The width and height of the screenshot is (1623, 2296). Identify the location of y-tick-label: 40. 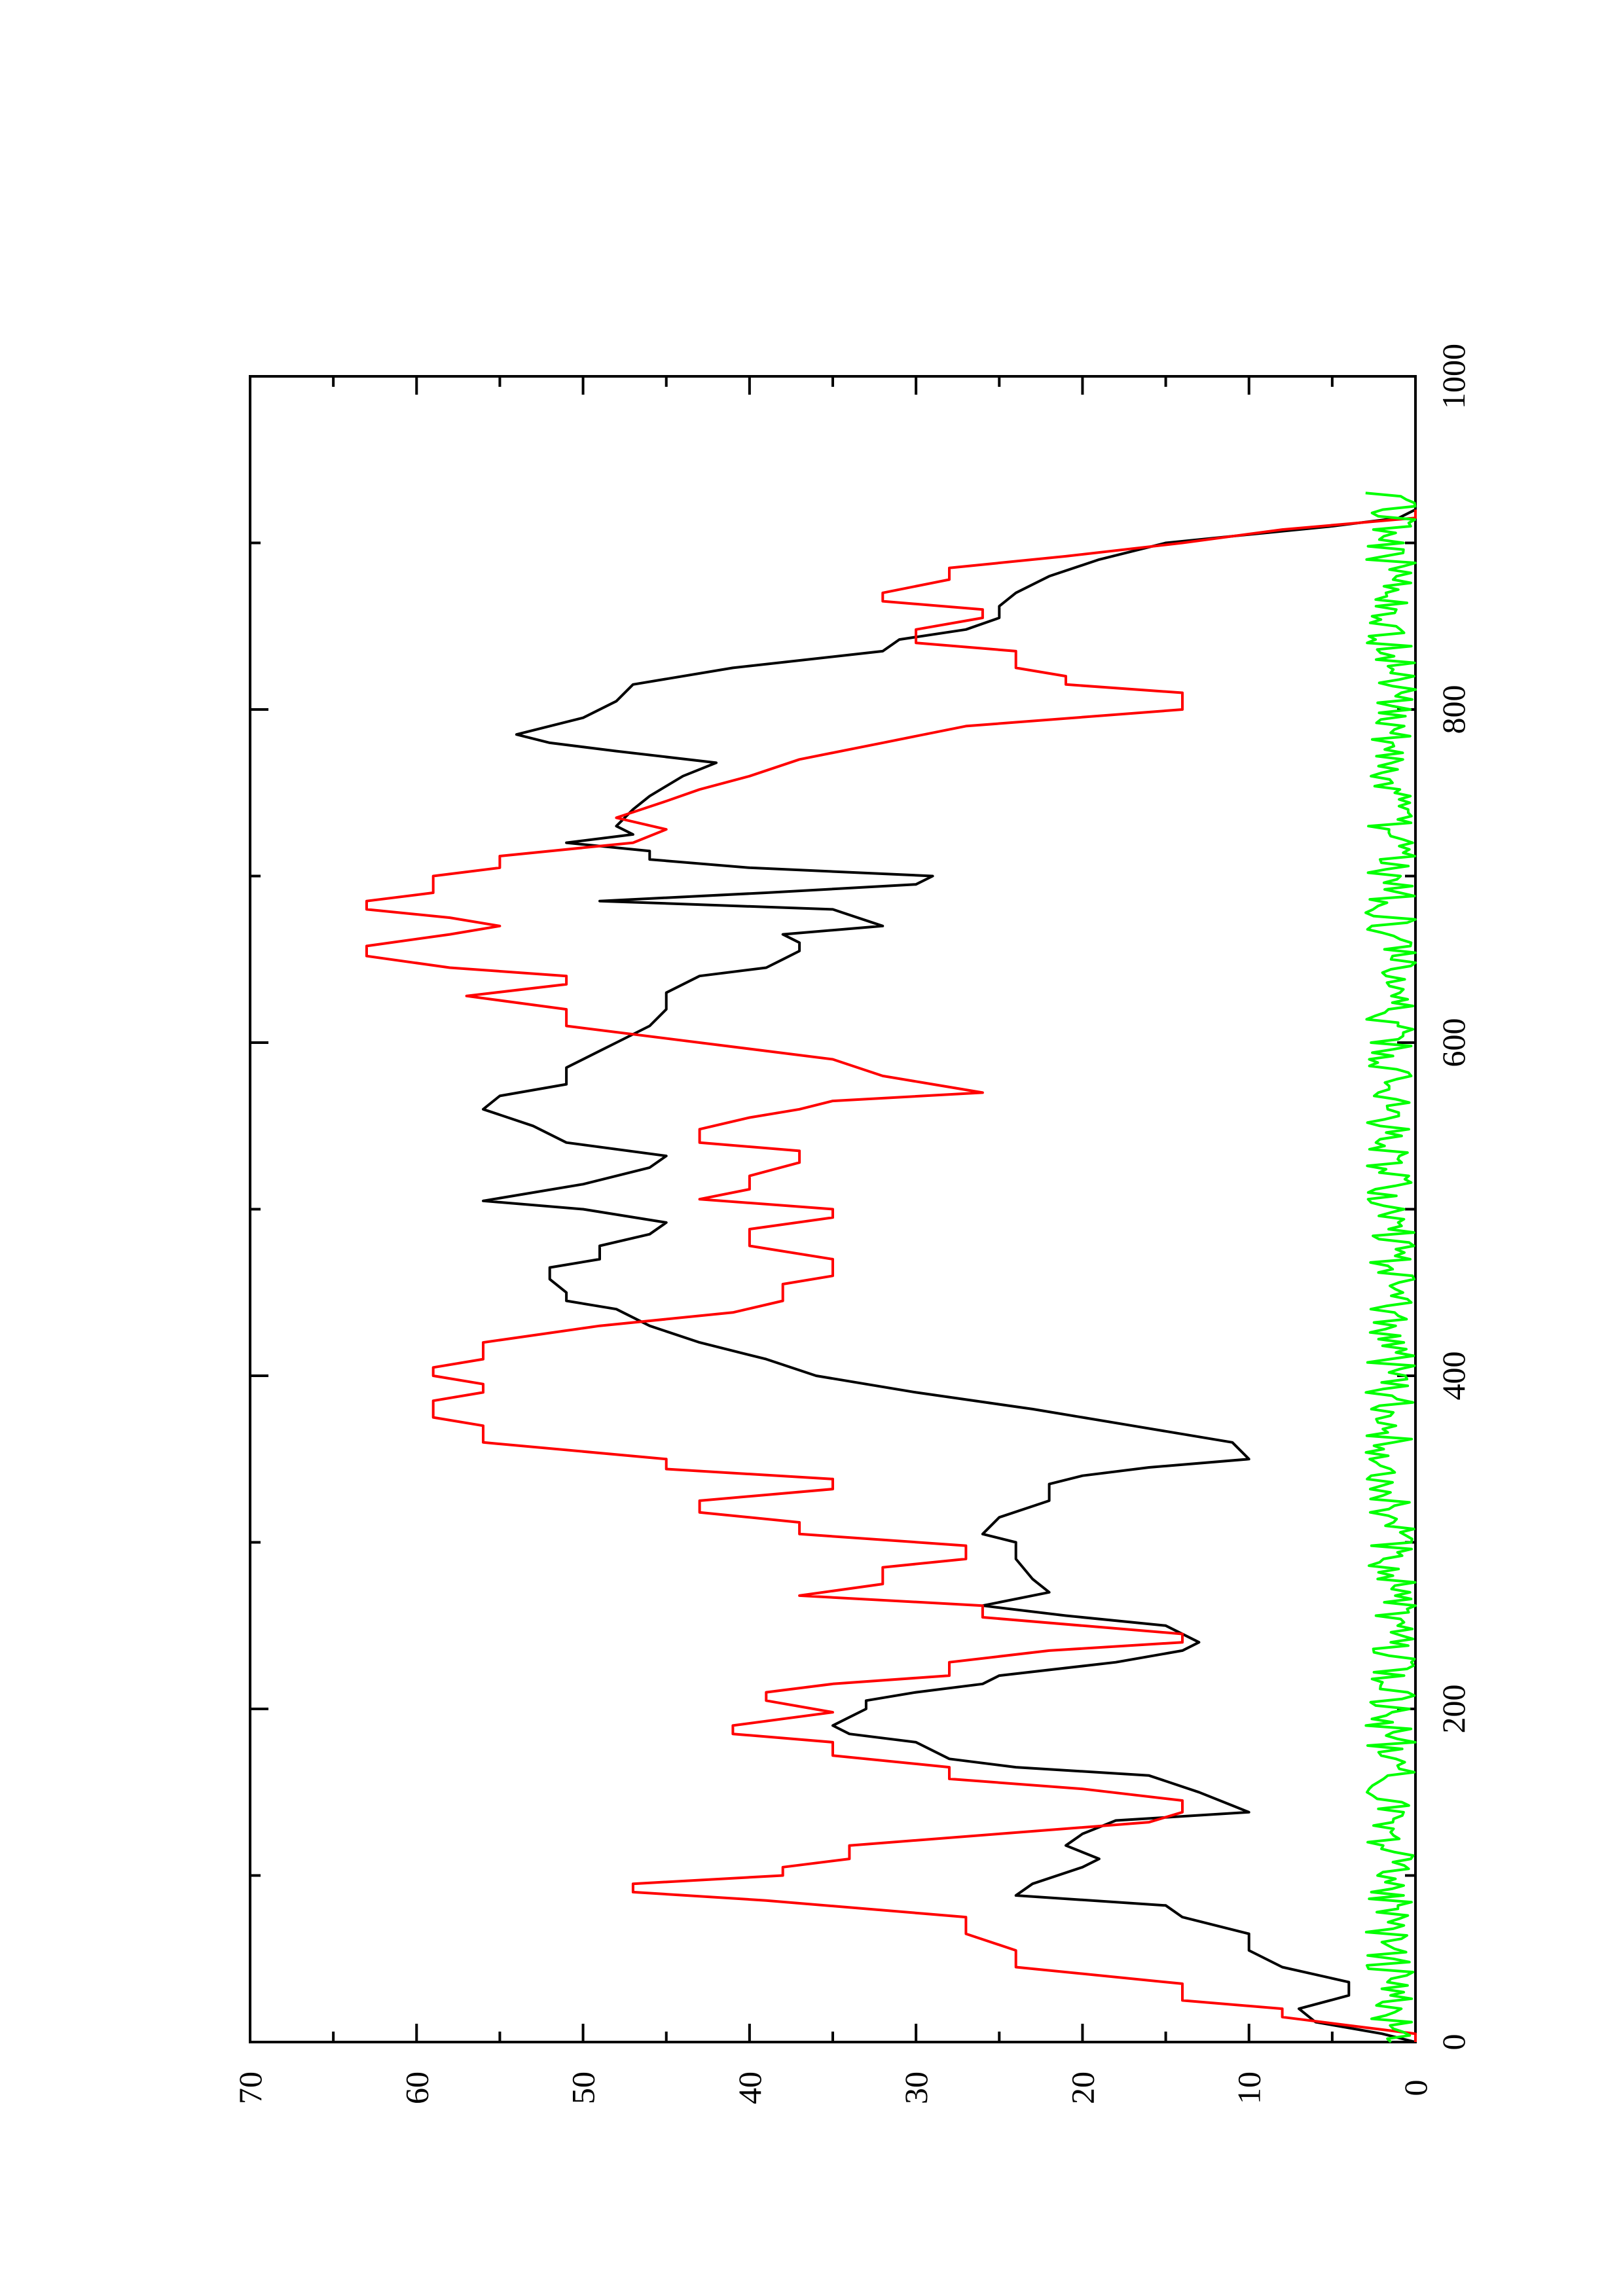
(749, 2088).